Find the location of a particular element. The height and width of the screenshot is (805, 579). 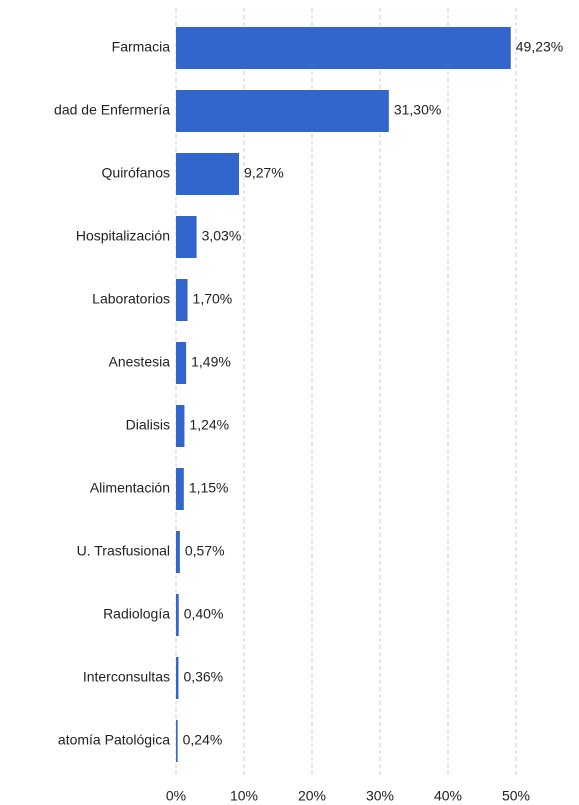

value-label: 1,70% is located at coordinates (213, 299).